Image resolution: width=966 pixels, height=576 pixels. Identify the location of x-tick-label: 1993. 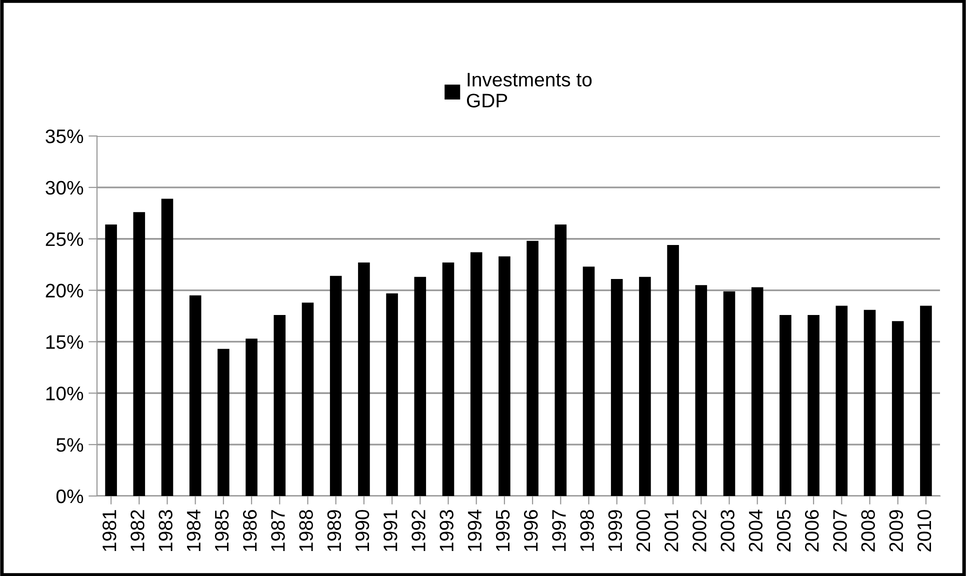
(447, 530).